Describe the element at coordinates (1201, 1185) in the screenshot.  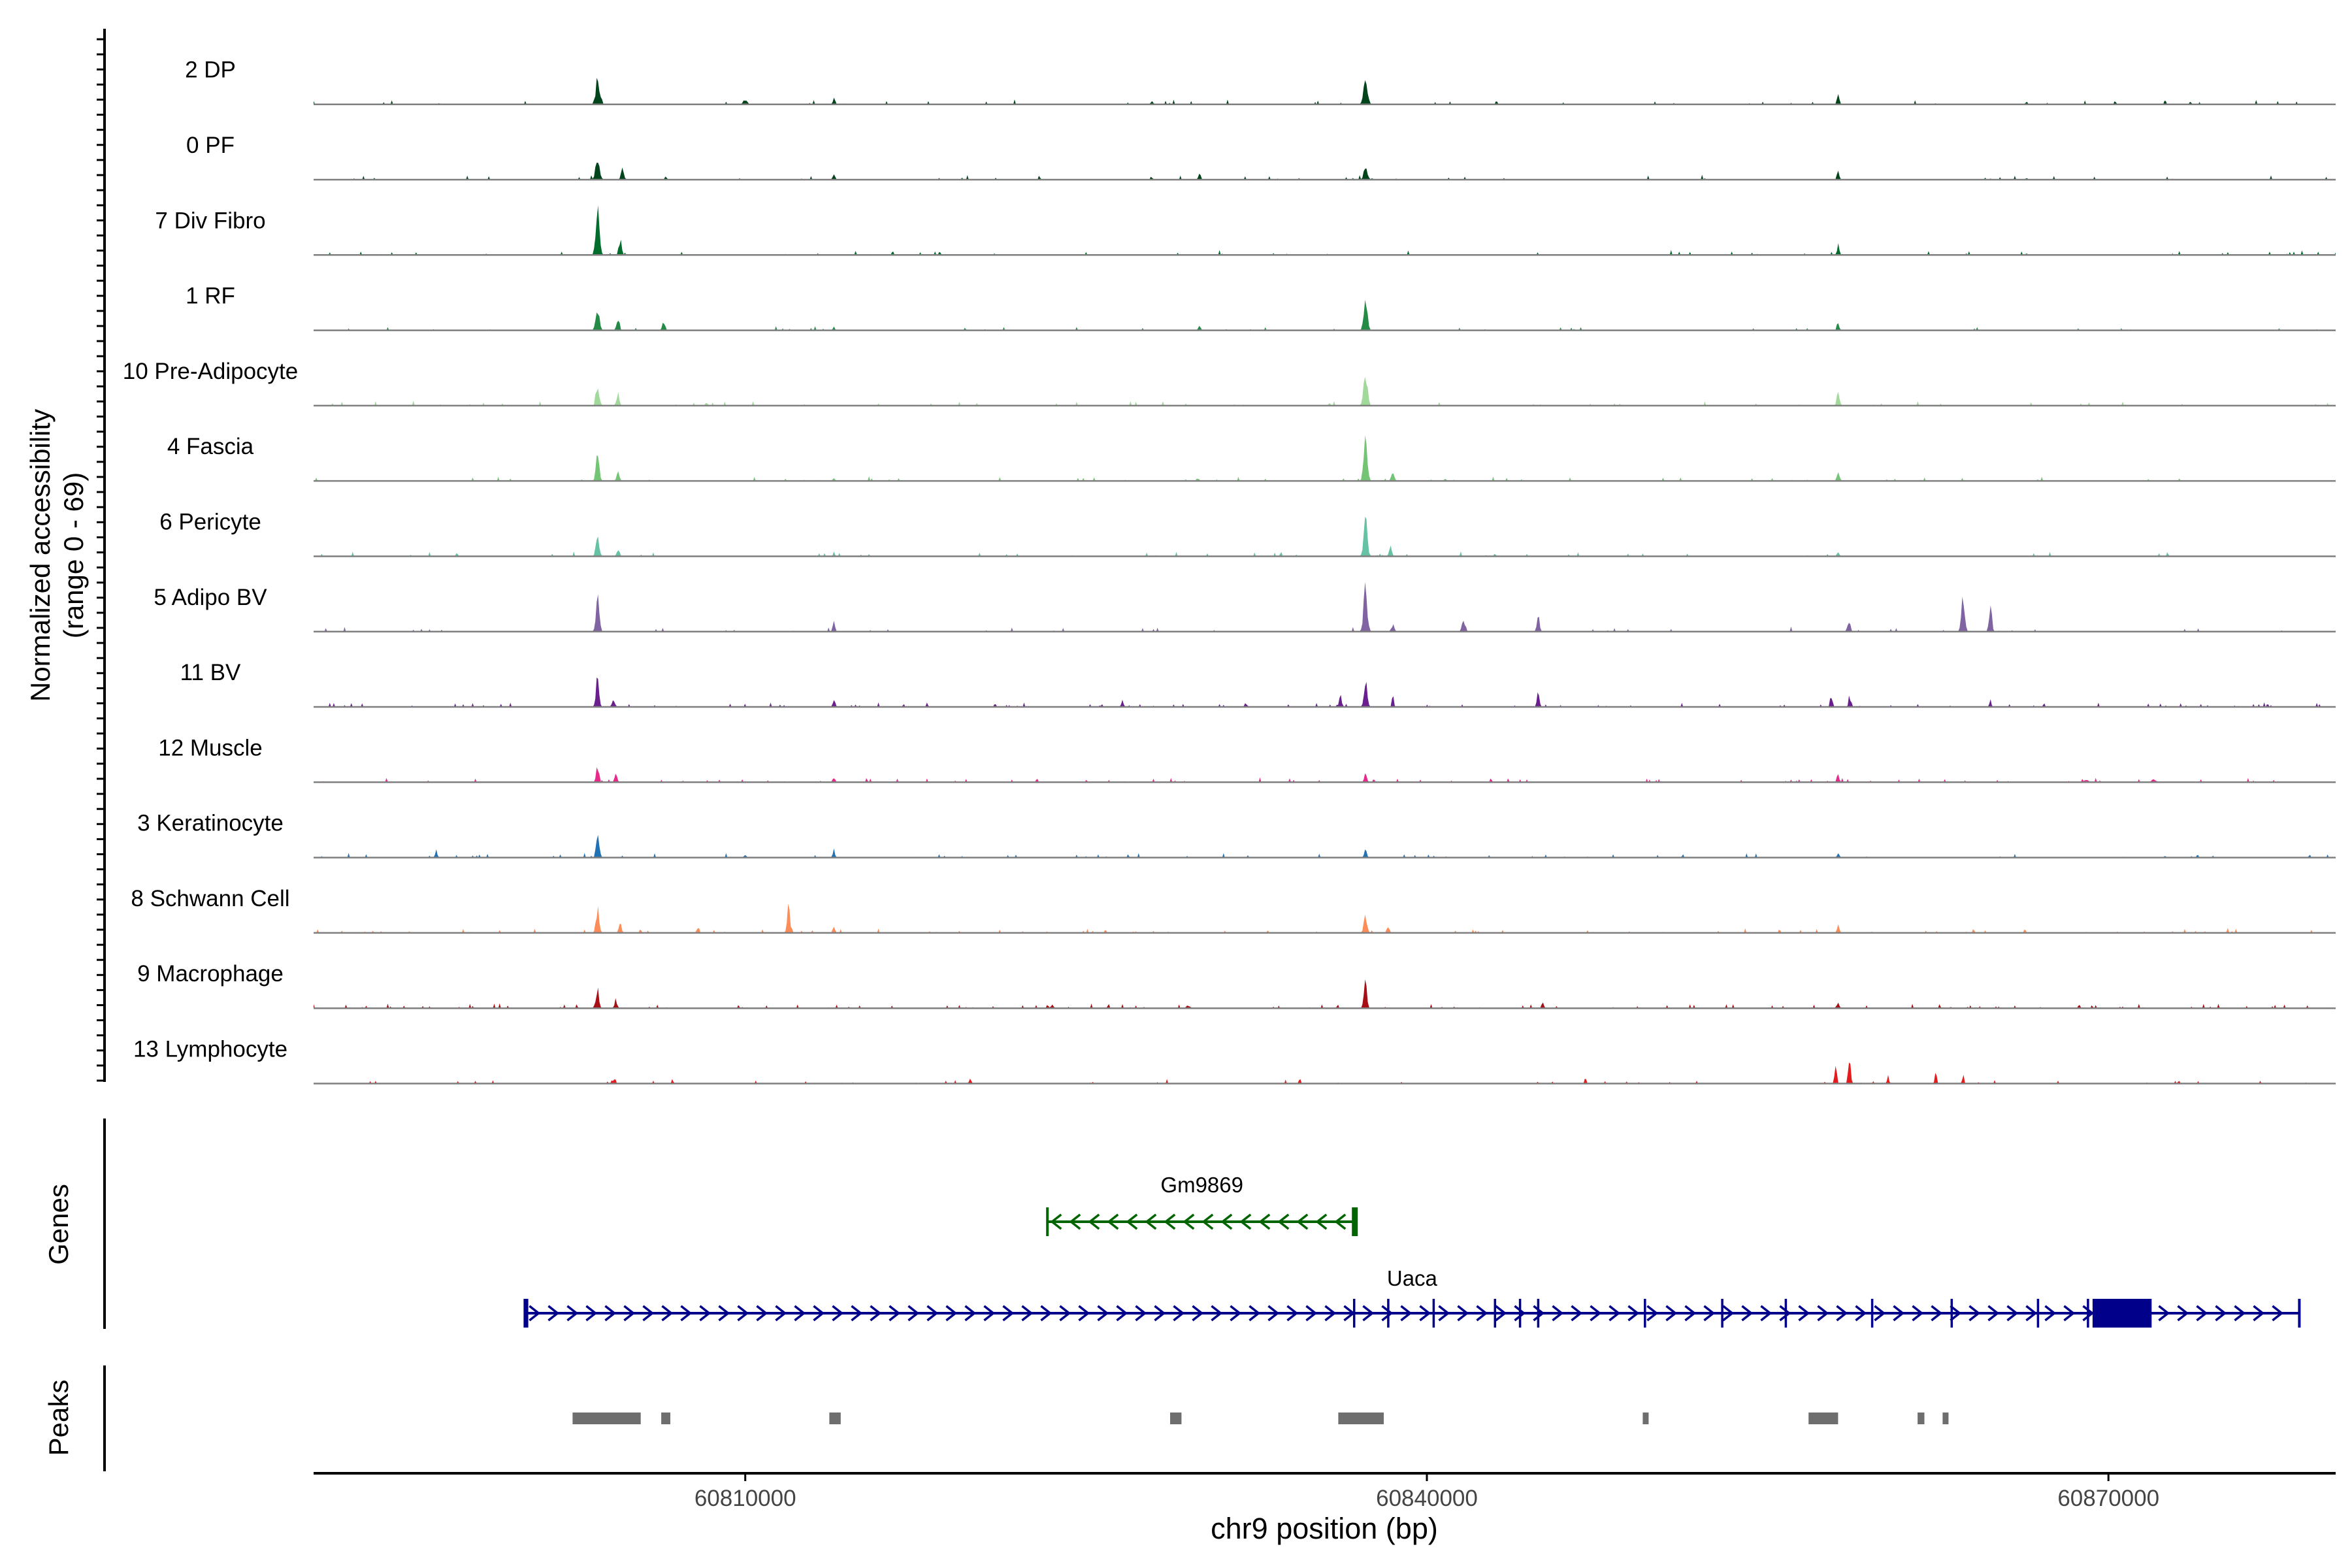
I see `gene-label: Gm9869` at that location.